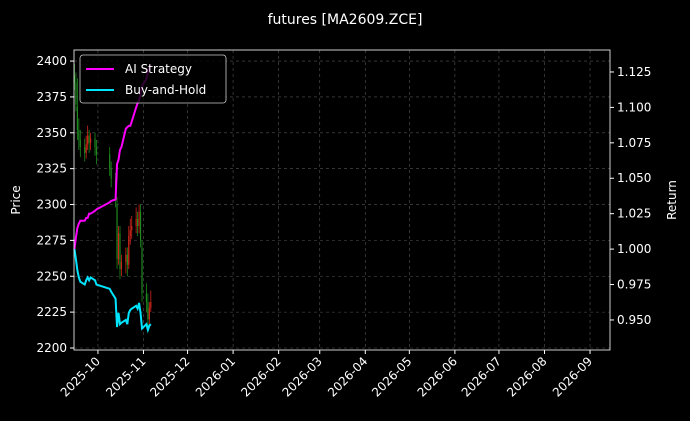 The width and height of the screenshot is (690, 421). I want to click on y-tick-label: 2375, so click(51, 97).